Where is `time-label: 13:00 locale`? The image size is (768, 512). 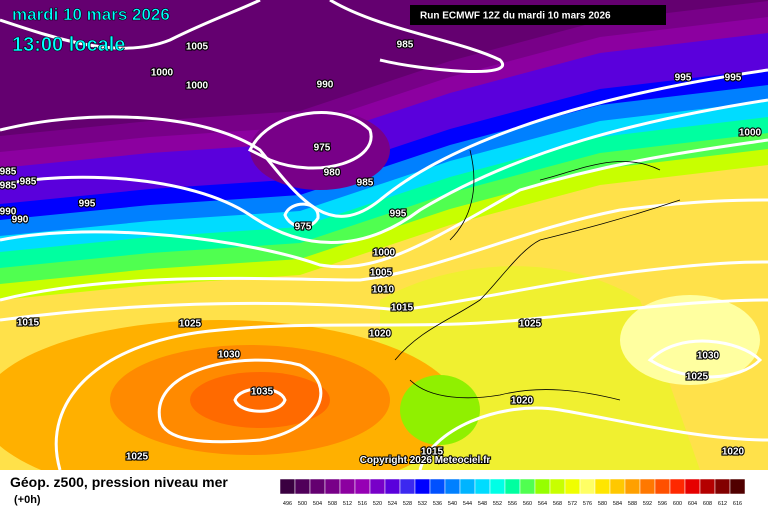
time-label: 13:00 locale is located at coordinates (68, 45).